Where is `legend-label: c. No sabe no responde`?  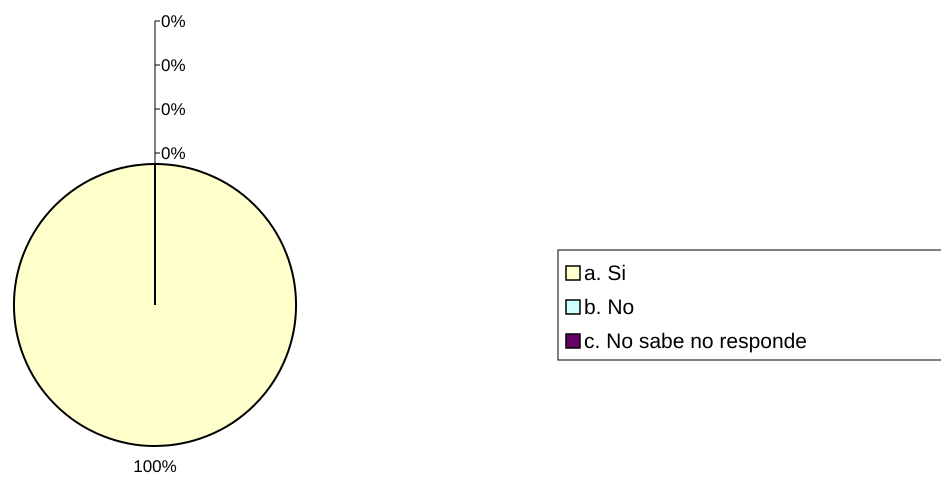
legend-label: c. No sabe no responde is located at coordinates (695, 341).